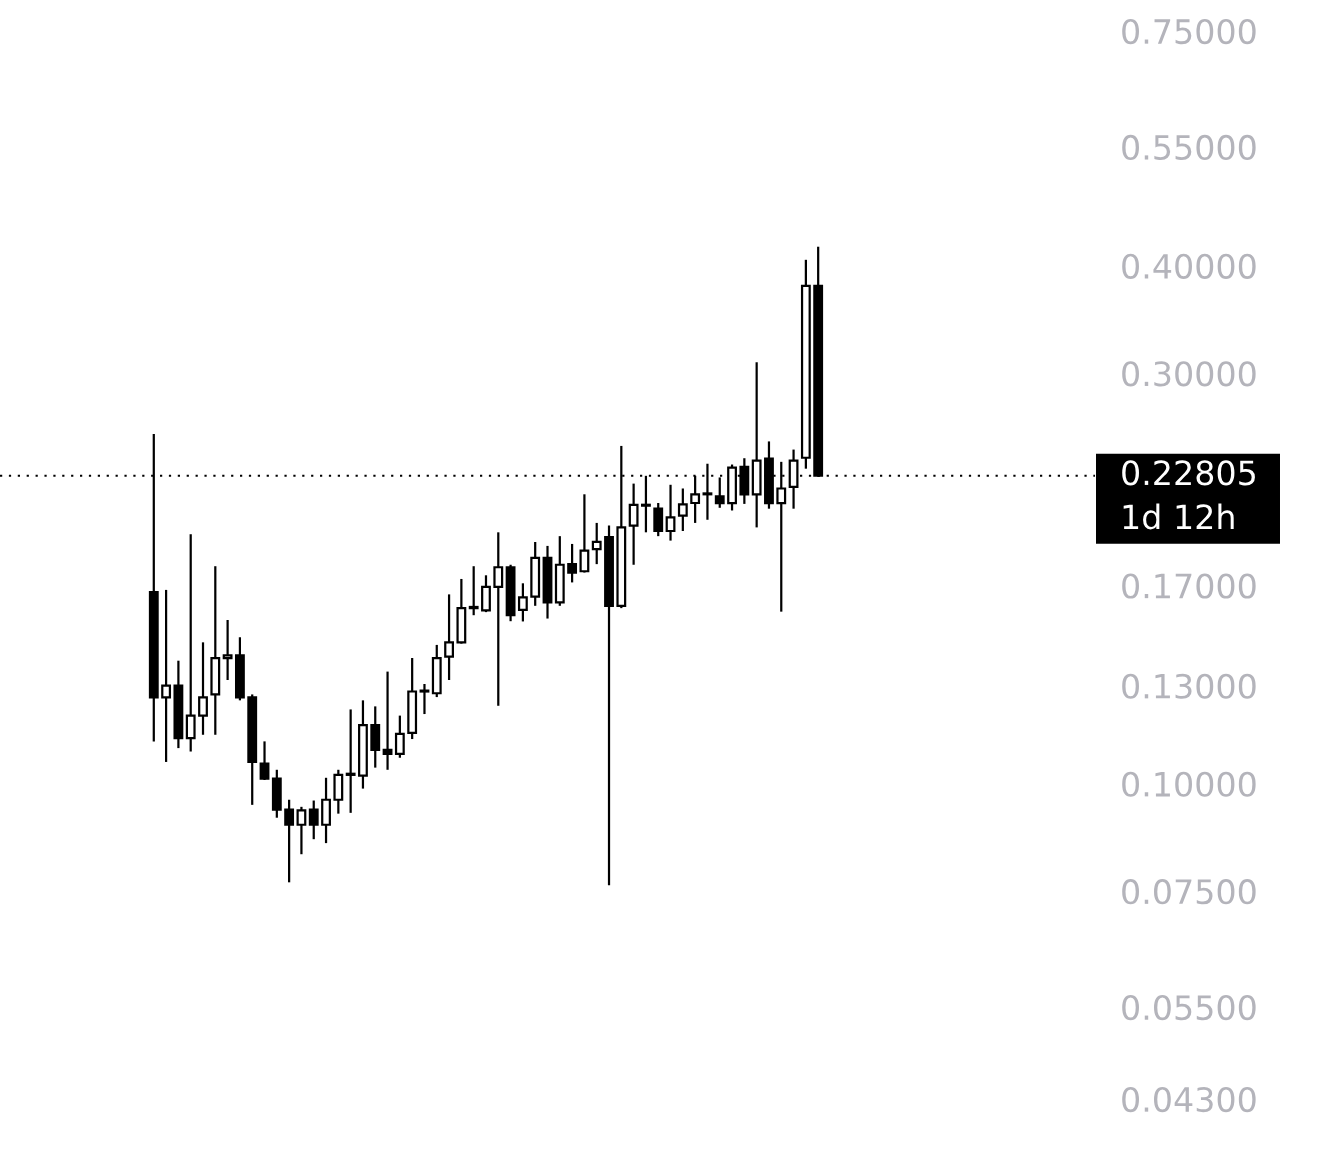 The width and height of the screenshot is (1320, 1167). I want to click on y-tick-label: 0.17000, so click(1189, 586).